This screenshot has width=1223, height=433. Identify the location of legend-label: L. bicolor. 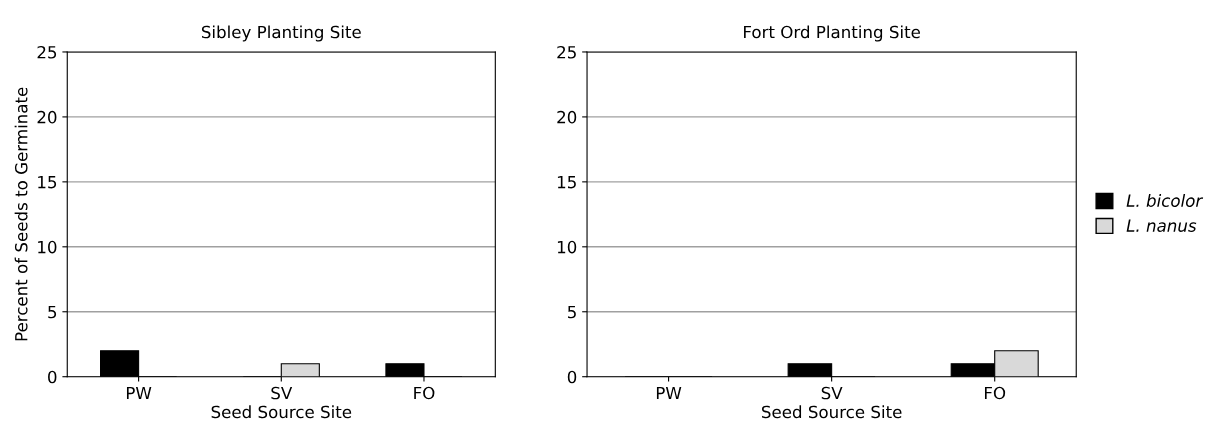
(1165, 200).